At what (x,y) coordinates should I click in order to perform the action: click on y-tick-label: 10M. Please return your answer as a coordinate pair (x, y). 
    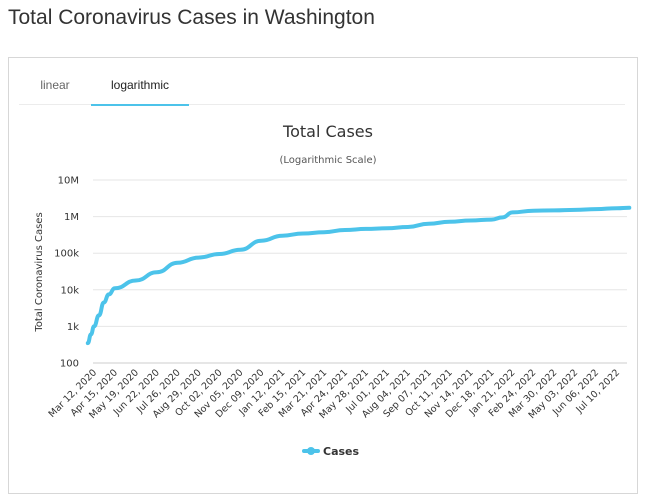
    Looking at the image, I should click on (68, 181).